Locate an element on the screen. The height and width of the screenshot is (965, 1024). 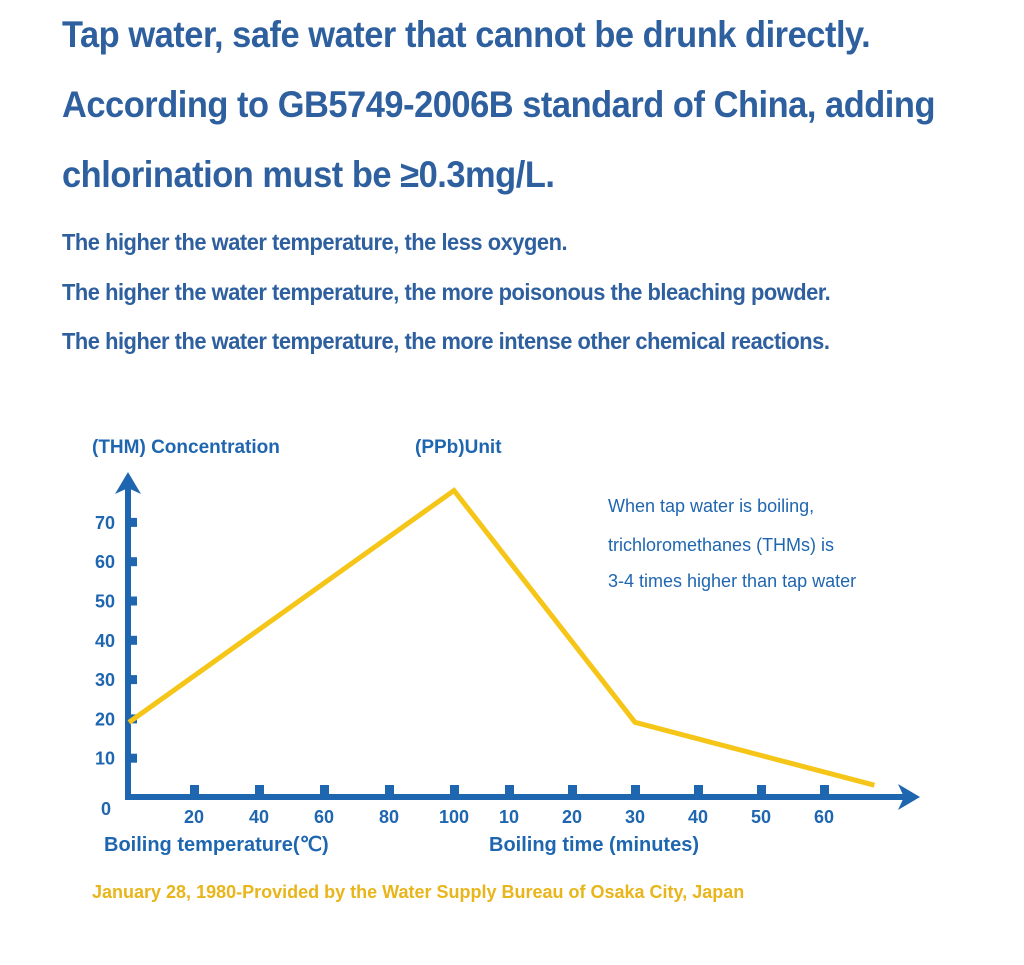
y-tick-label: 10 is located at coordinates (105, 759).